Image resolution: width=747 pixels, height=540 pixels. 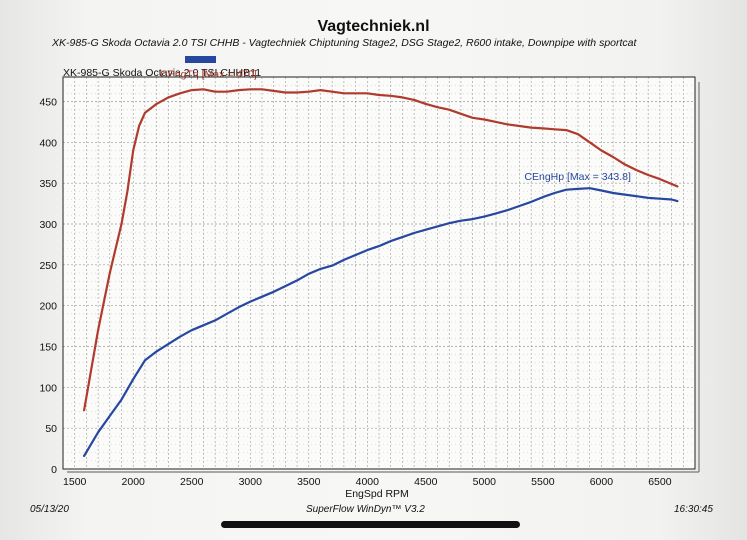 What do you see at coordinates (48, 225) in the screenshot?
I see `y-tick-label: 300` at bounding box center [48, 225].